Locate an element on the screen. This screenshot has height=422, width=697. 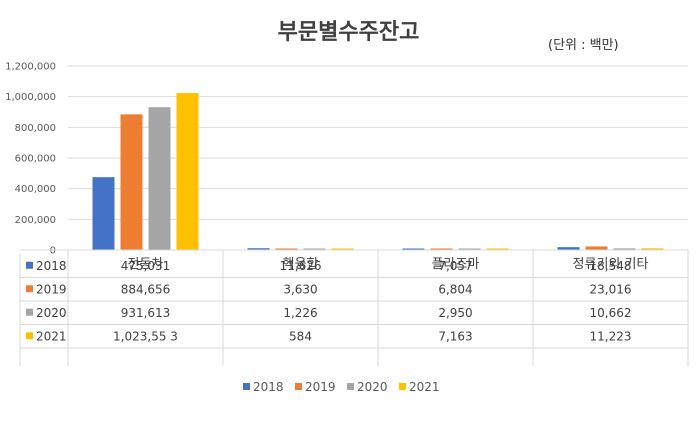
category-label: 전동차 is located at coordinates (146, 264).